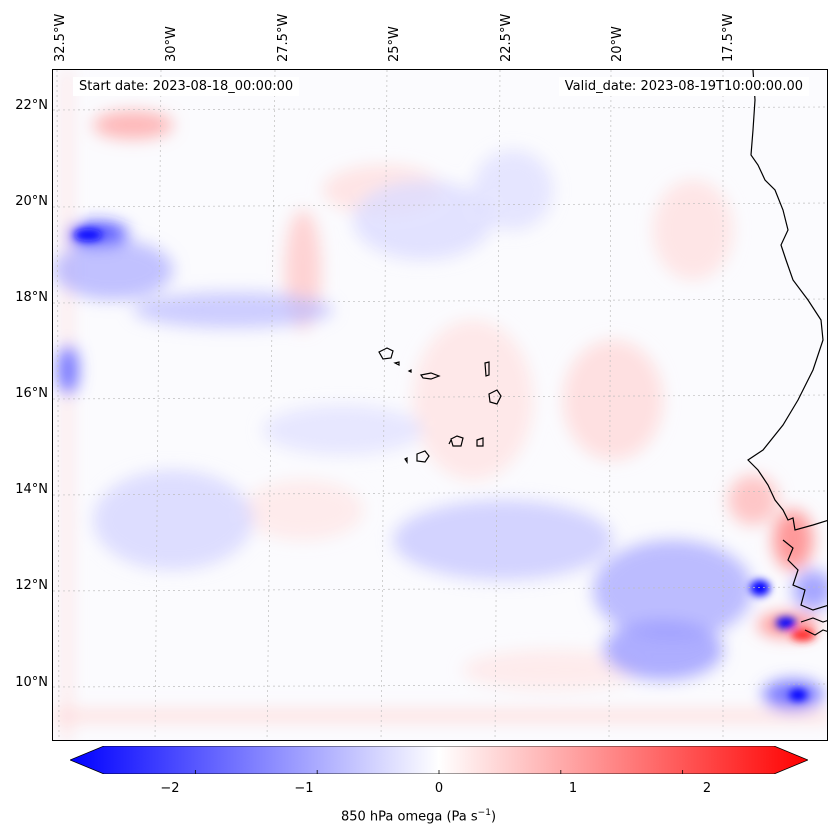 This screenshot has height=839, width=837. Describe the element at coordinates (484, 813) in the screenshot. I see `colorbar-label-sup: −1` at that location.